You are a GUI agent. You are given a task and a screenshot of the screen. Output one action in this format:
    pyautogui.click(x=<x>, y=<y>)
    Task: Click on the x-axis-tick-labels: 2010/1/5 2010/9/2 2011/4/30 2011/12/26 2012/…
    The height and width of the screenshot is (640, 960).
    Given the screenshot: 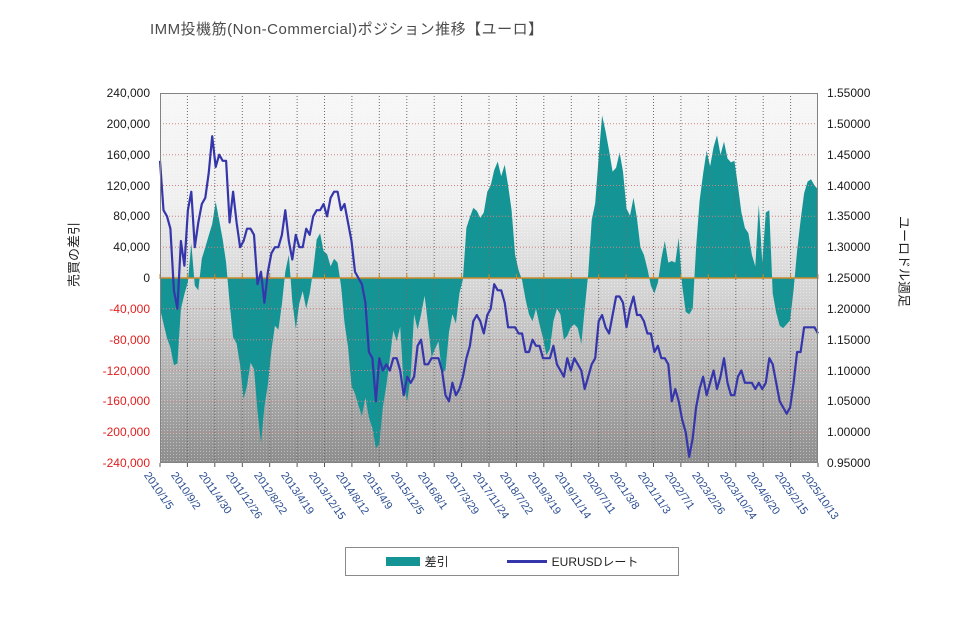 What is the action you would take?
    pyautogui.click(x=490, y=508)
    